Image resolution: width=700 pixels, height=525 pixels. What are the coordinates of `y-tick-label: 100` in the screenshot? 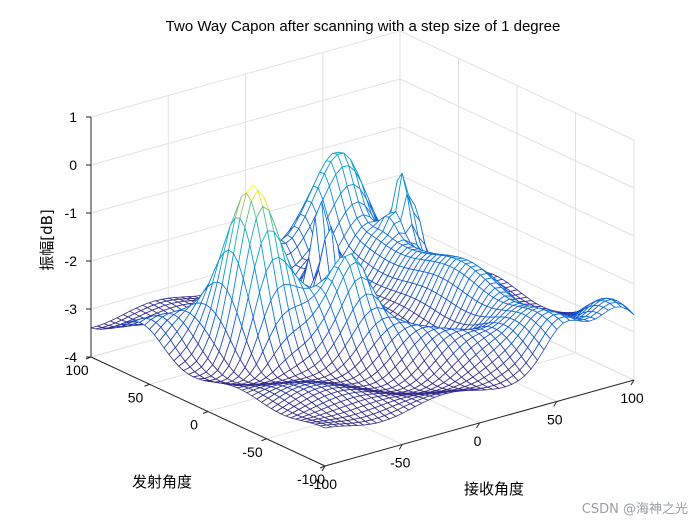 It's located at (77, 370).